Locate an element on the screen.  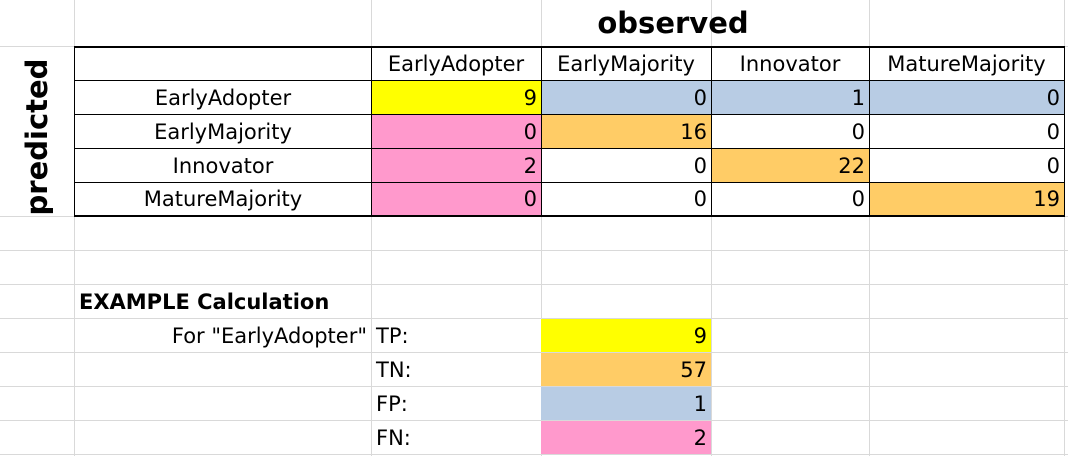
example-value-tn: 57 is located at coordinates (626, 369).